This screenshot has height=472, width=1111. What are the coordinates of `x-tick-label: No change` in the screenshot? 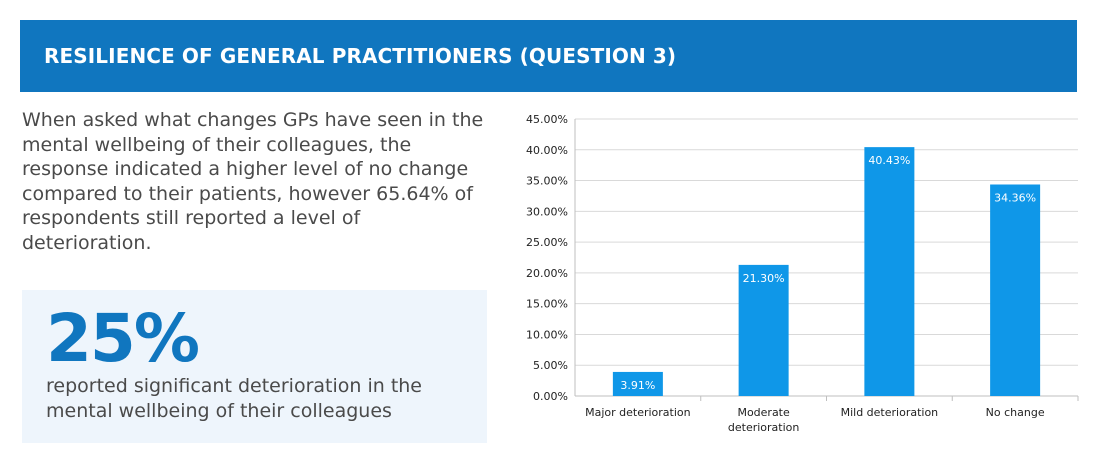 It's located at (1015, 412).